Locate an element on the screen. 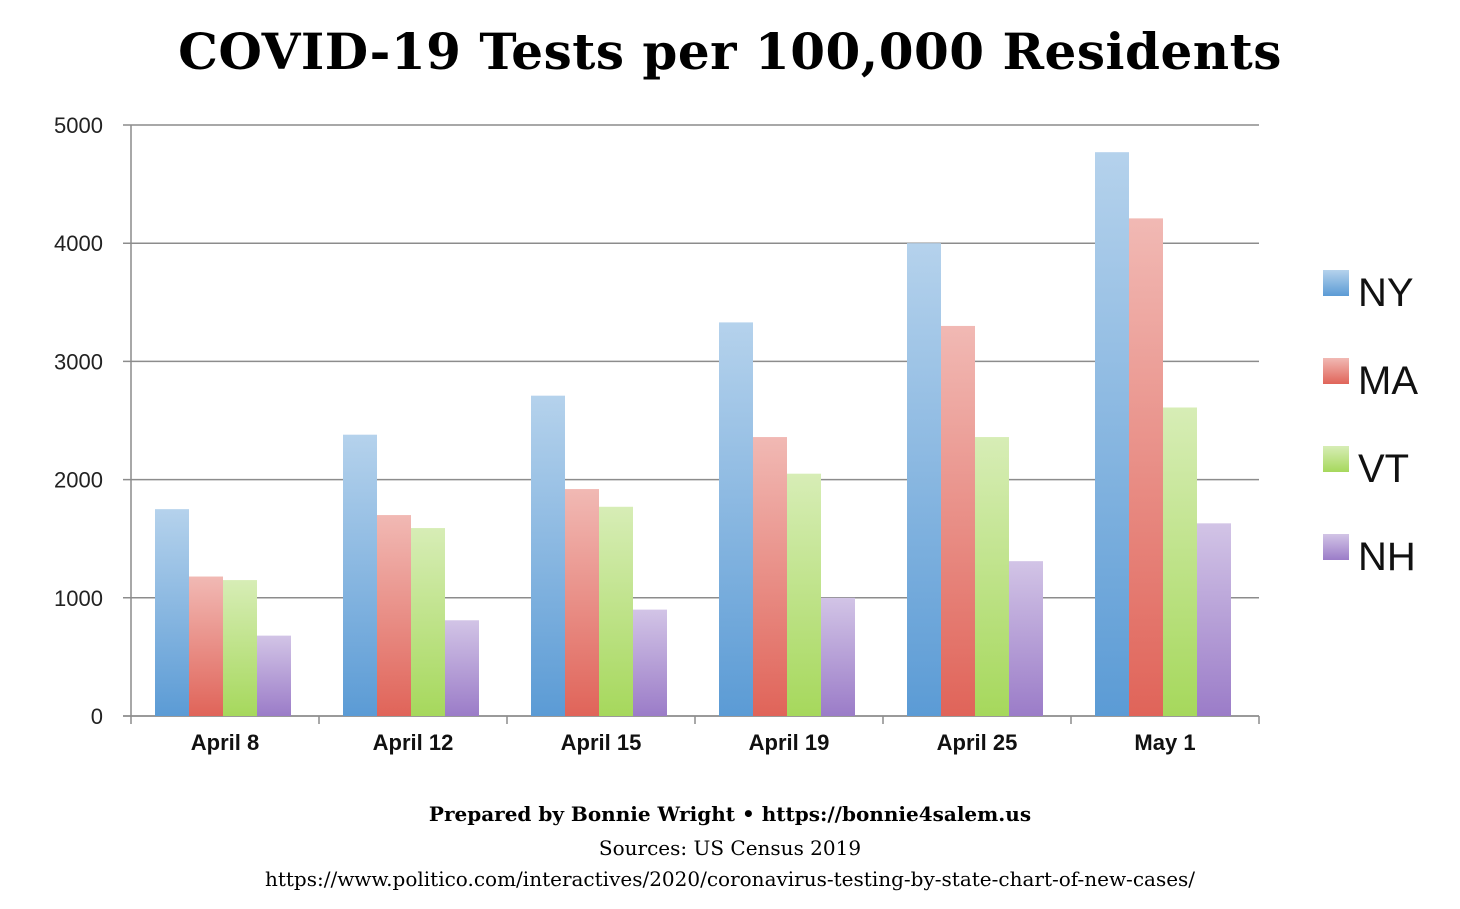 The height and width of the screenshot is (909, 1460). legend-label-nh: NH is located at coordinates (1387, 557).